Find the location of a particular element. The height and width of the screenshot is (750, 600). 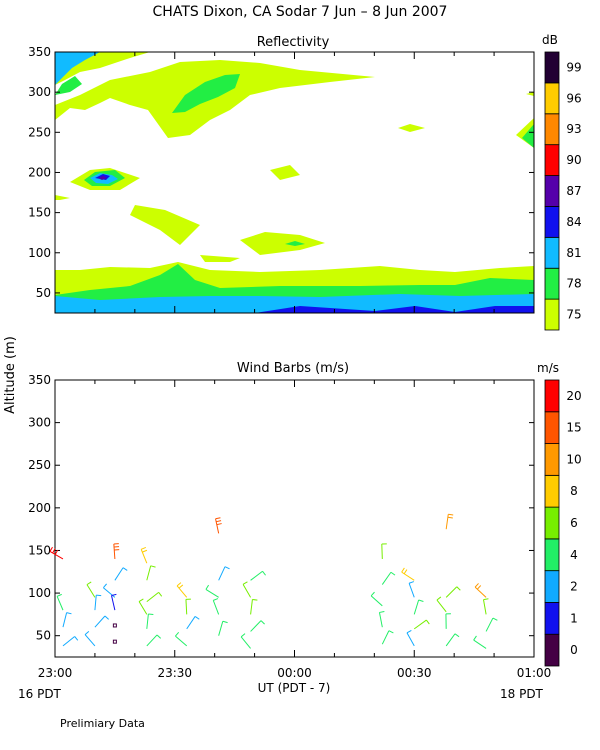

wind-colorbar-label: 4 is located at coordinates (574, 555).